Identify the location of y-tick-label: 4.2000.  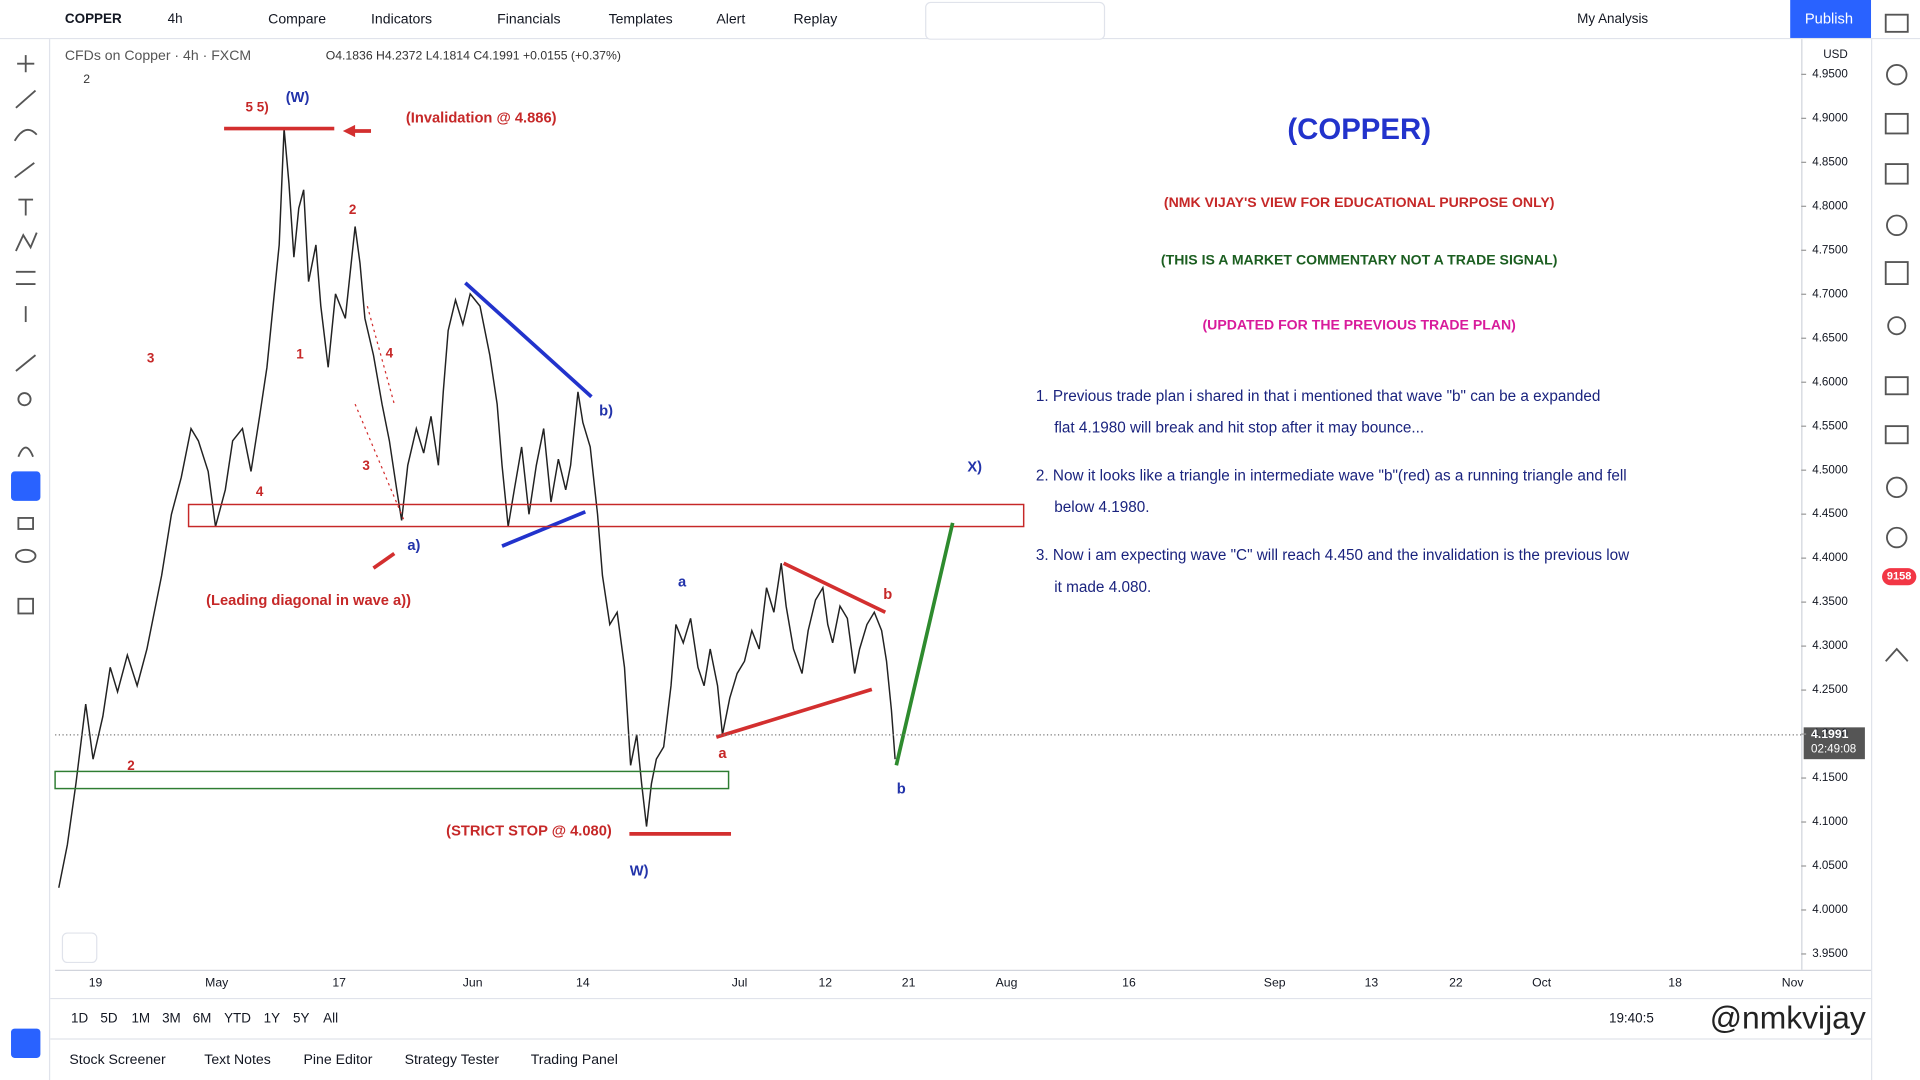
(1830, 733).